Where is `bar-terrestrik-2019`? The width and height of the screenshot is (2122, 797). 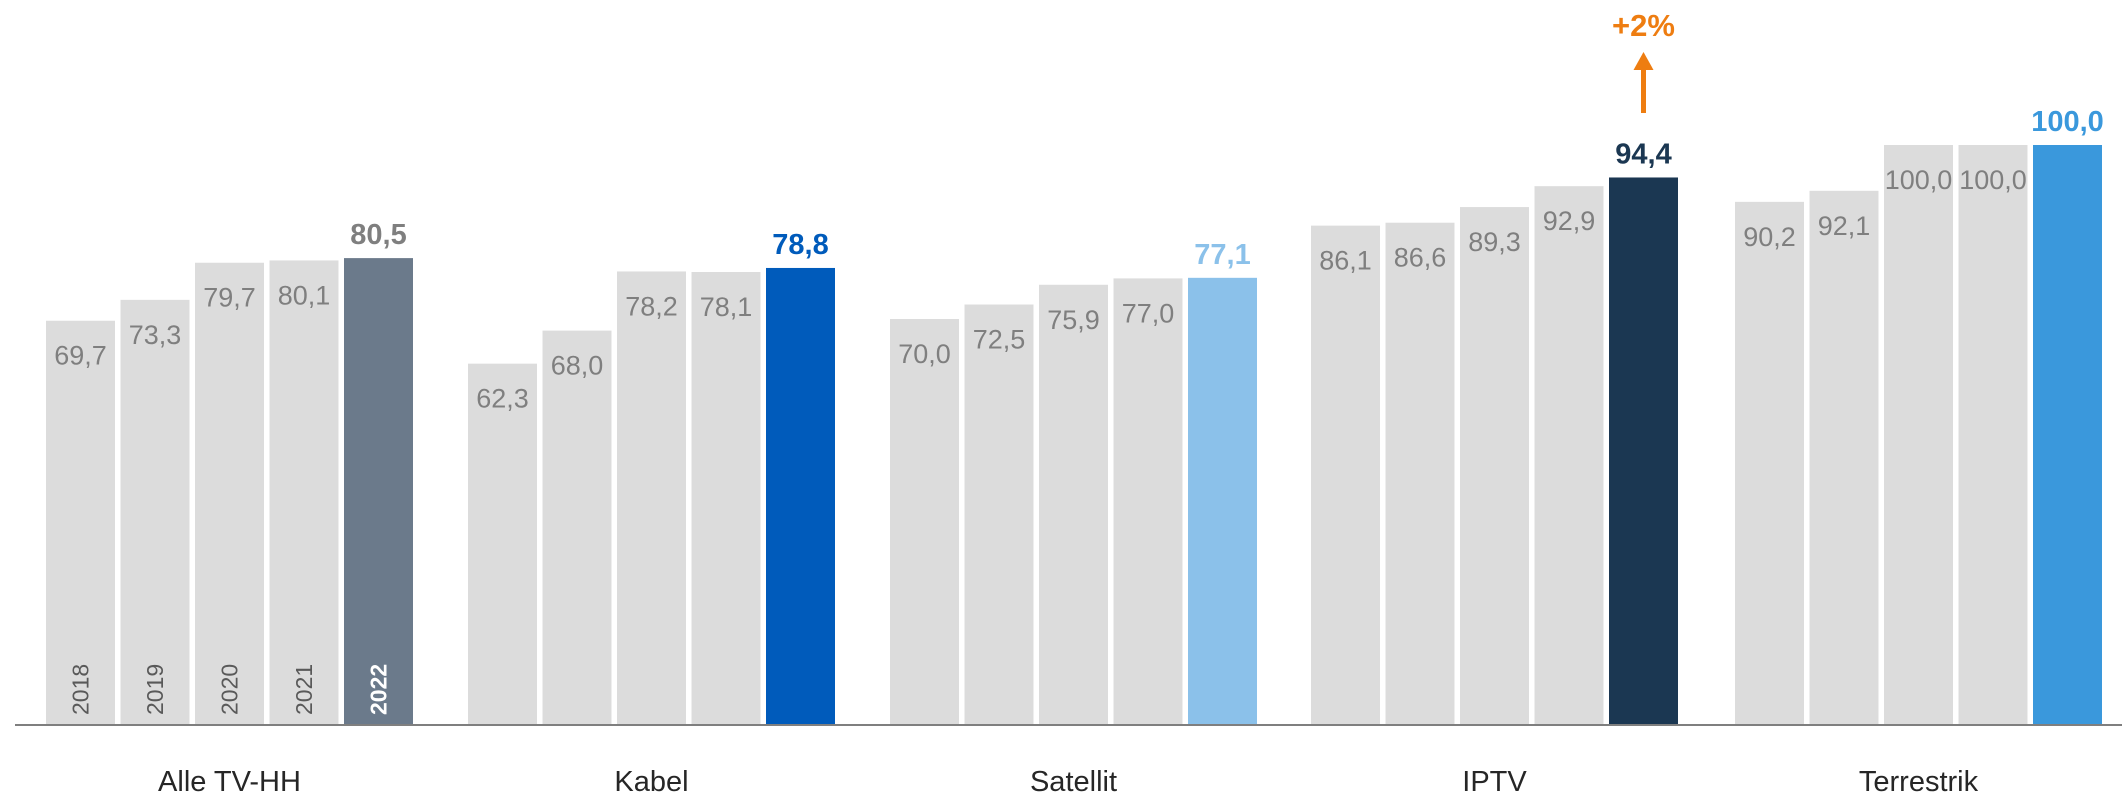 bar-terrestrik-2019 is located at coordinates (1844, 457).